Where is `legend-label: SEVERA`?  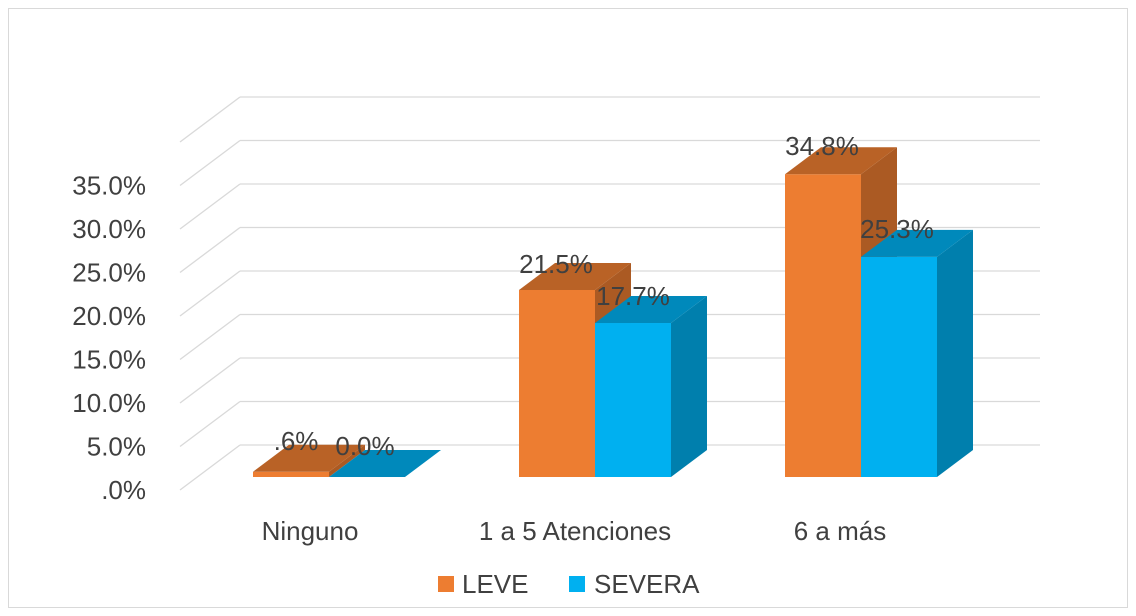 legend-label: SEVERA is located at coordinates (647, 584).